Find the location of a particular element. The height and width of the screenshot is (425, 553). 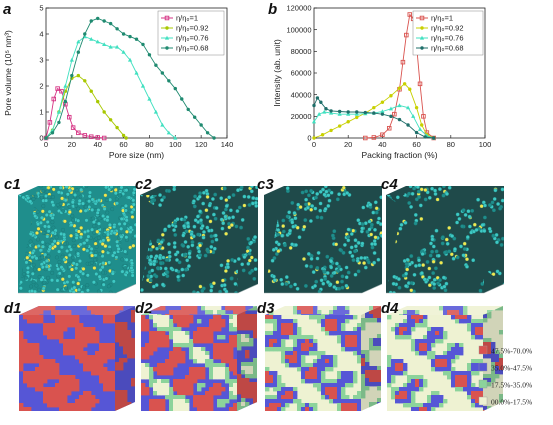

legend-range-label: 47.5%-70.0% is located at coordinates (511, 351).